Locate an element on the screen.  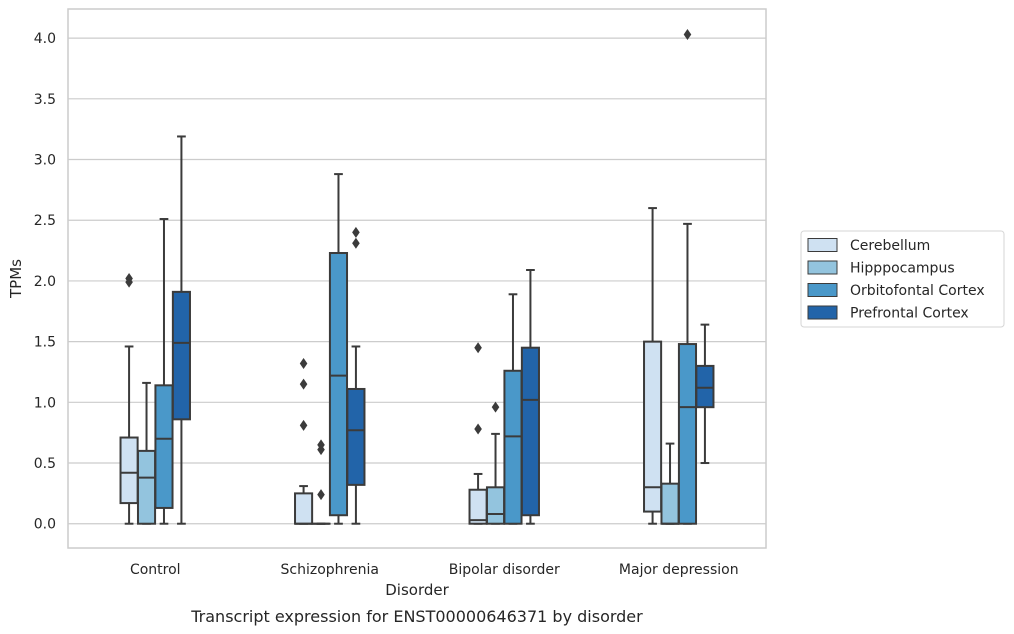
legend-item: Hipppocampus is located at coordinates (881, 268).